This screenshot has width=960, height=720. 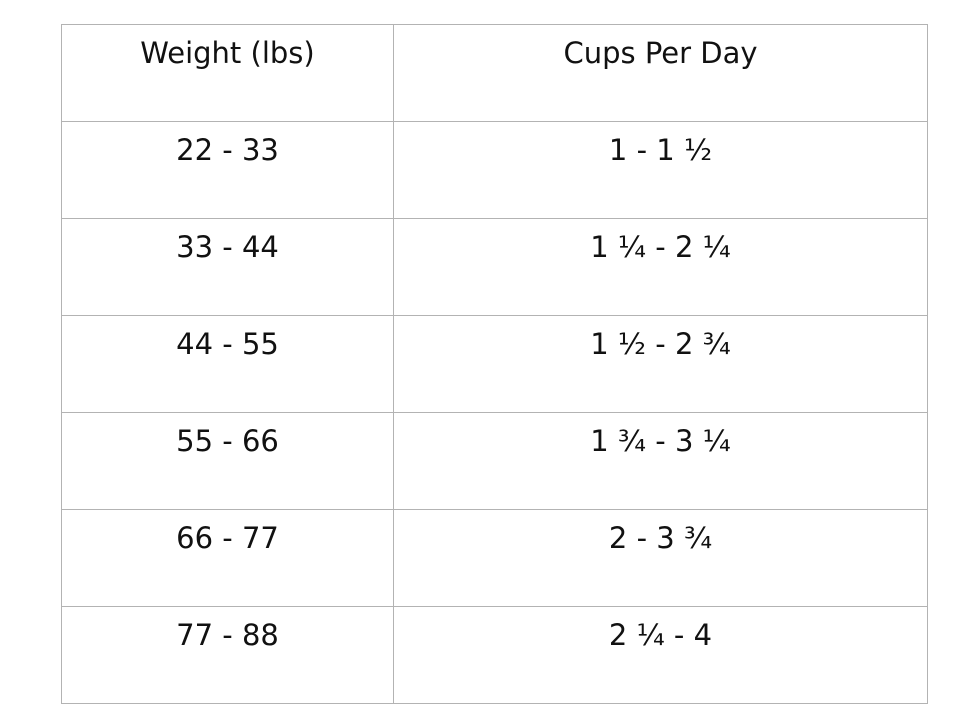 What do you see at coordinates (227, 73) in the screenshot?
I see `header-weight: Weight (lbs)` at bounding box center [227, 73].